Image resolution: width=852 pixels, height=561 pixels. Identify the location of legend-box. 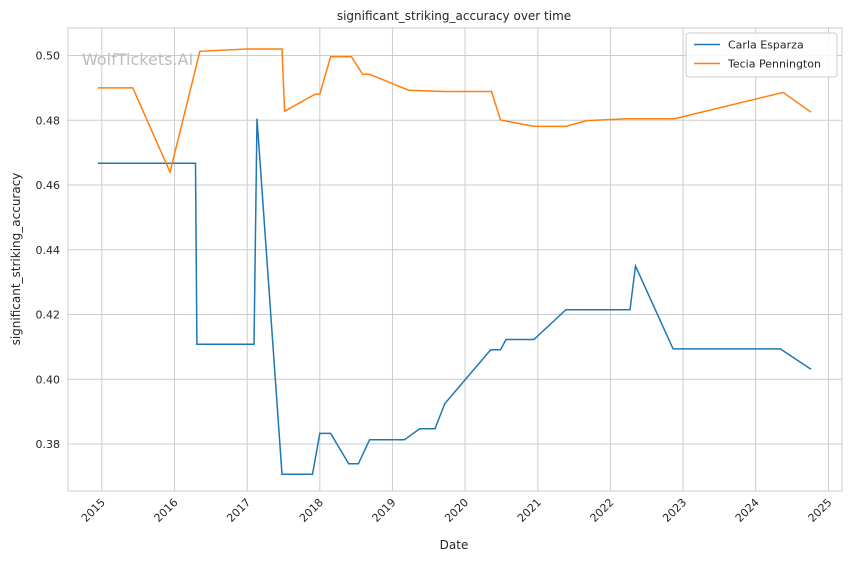
(761, 55).